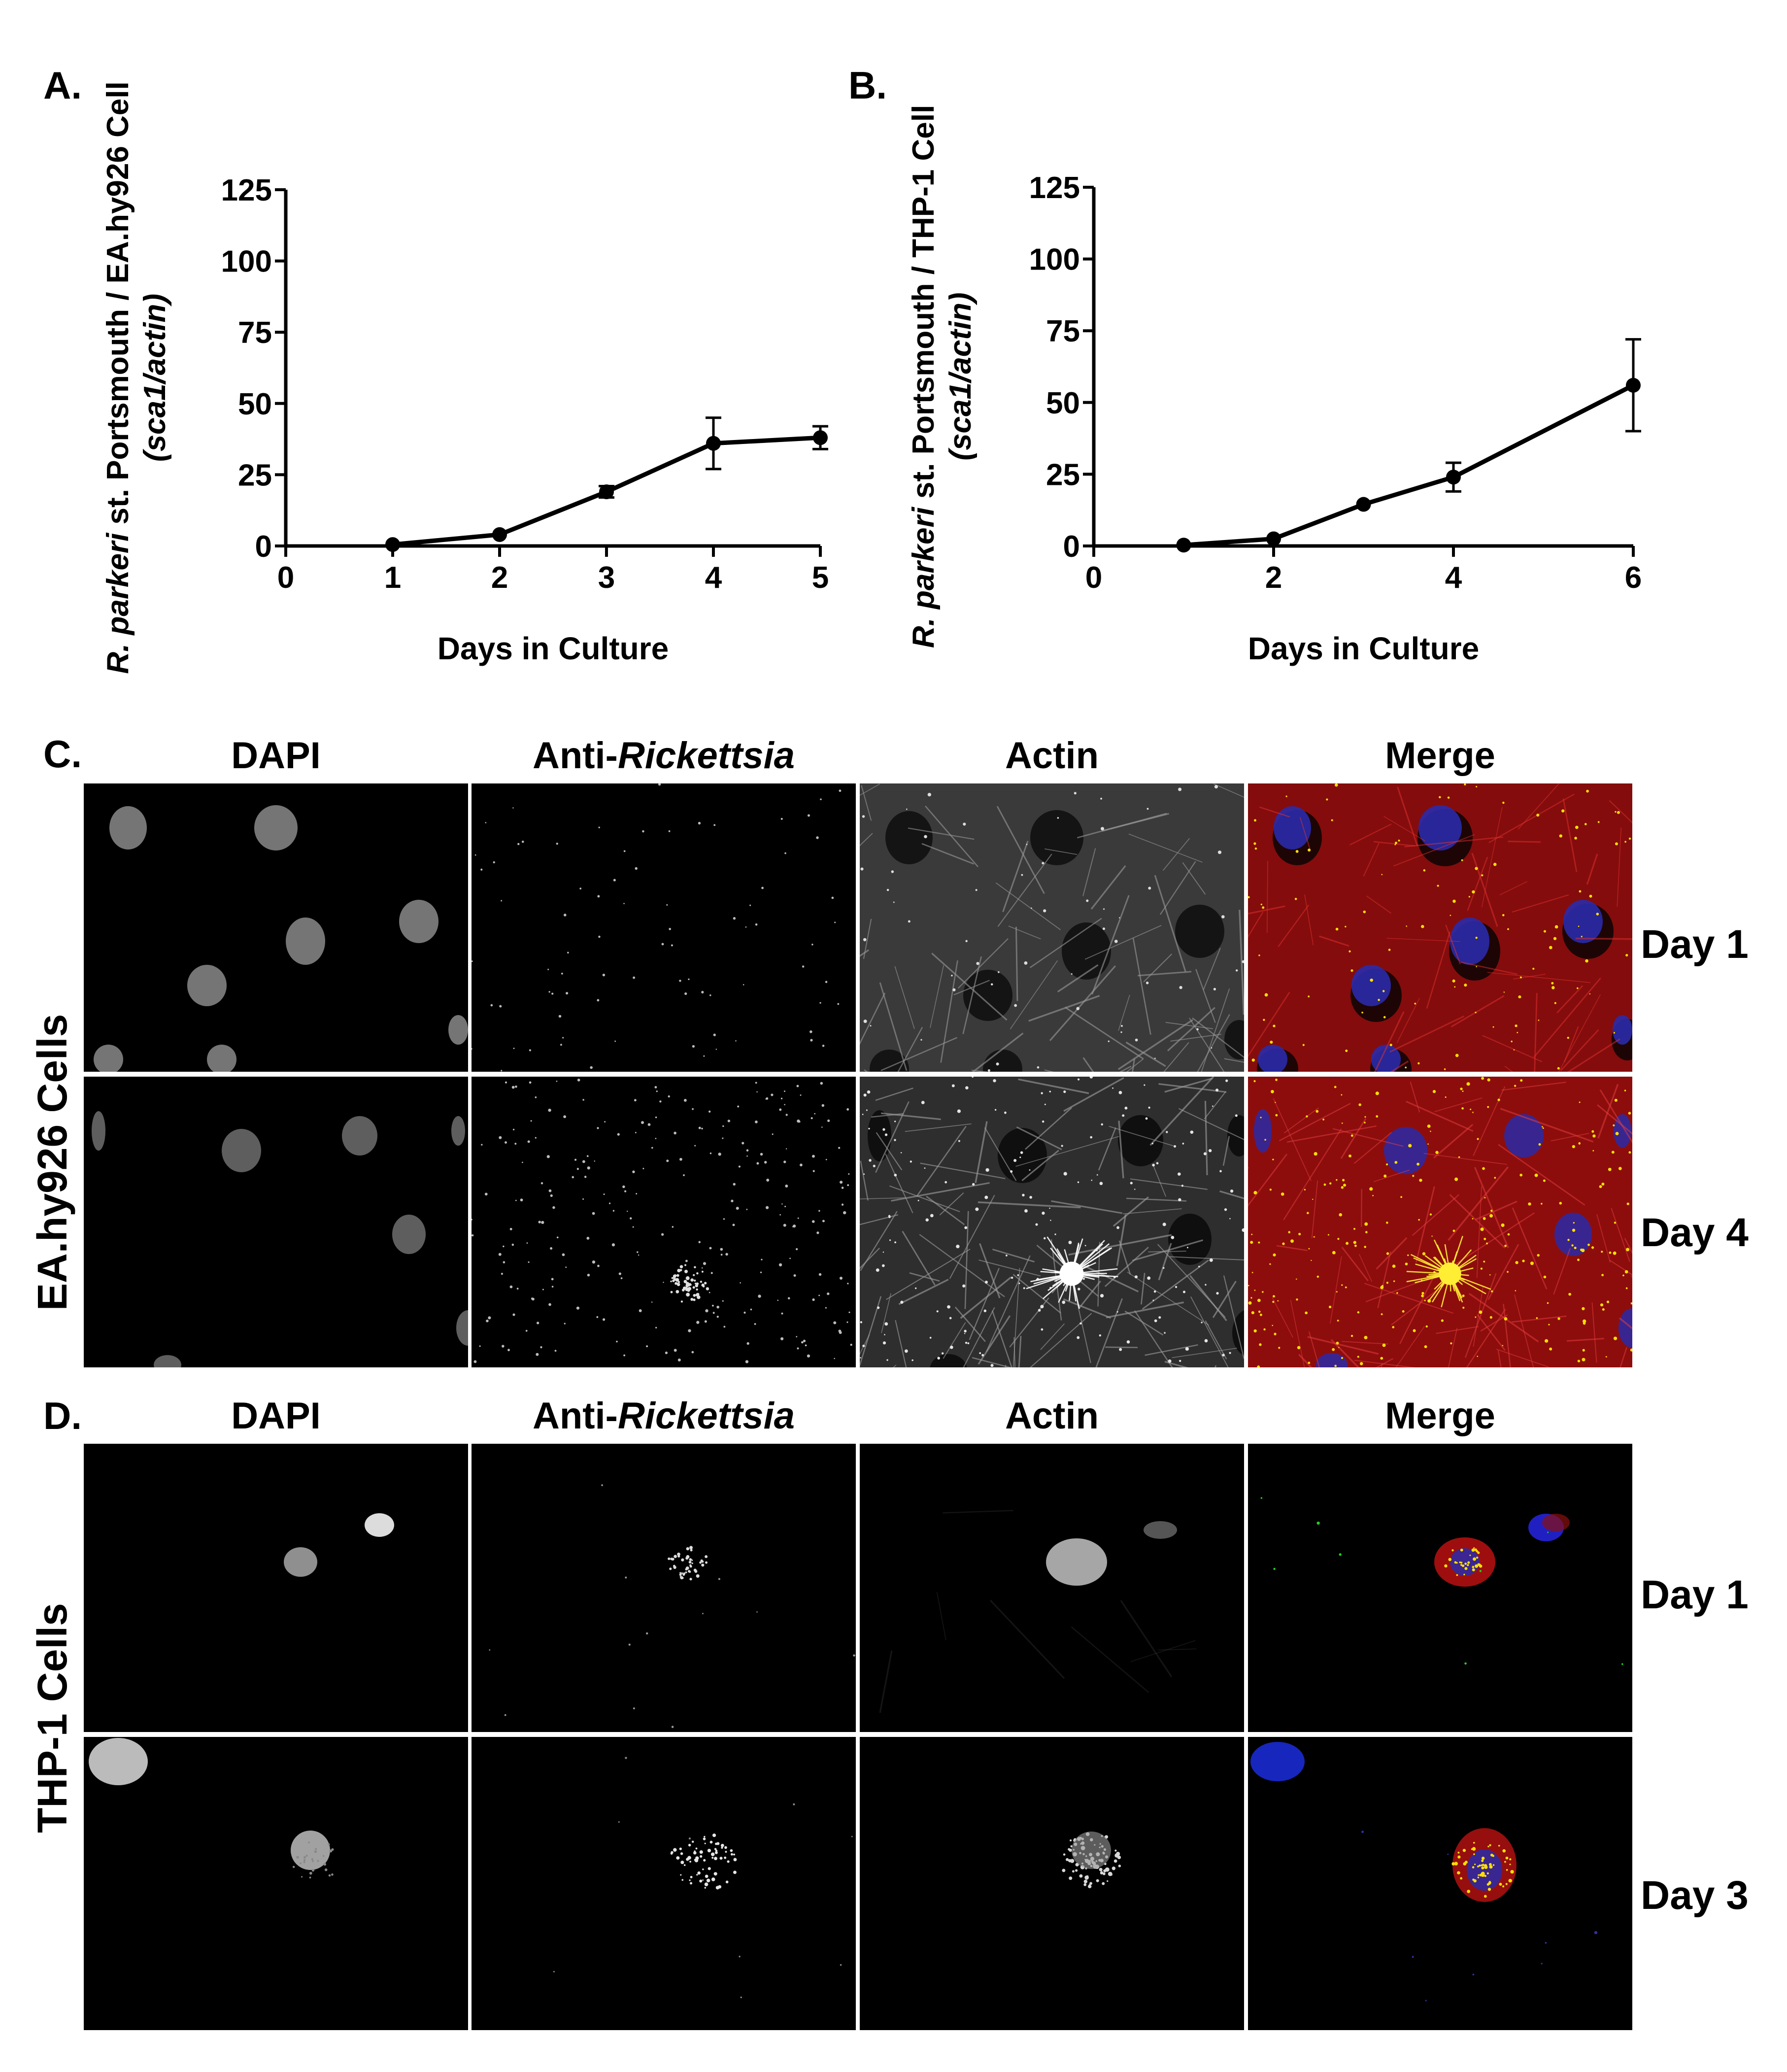 The image size is (1787, 2072). Describe the element at coordinates (664, 1415) in the screenshot. I see `col-header-anti-rickettsia-d: Anti-Rickettsia` at that location.